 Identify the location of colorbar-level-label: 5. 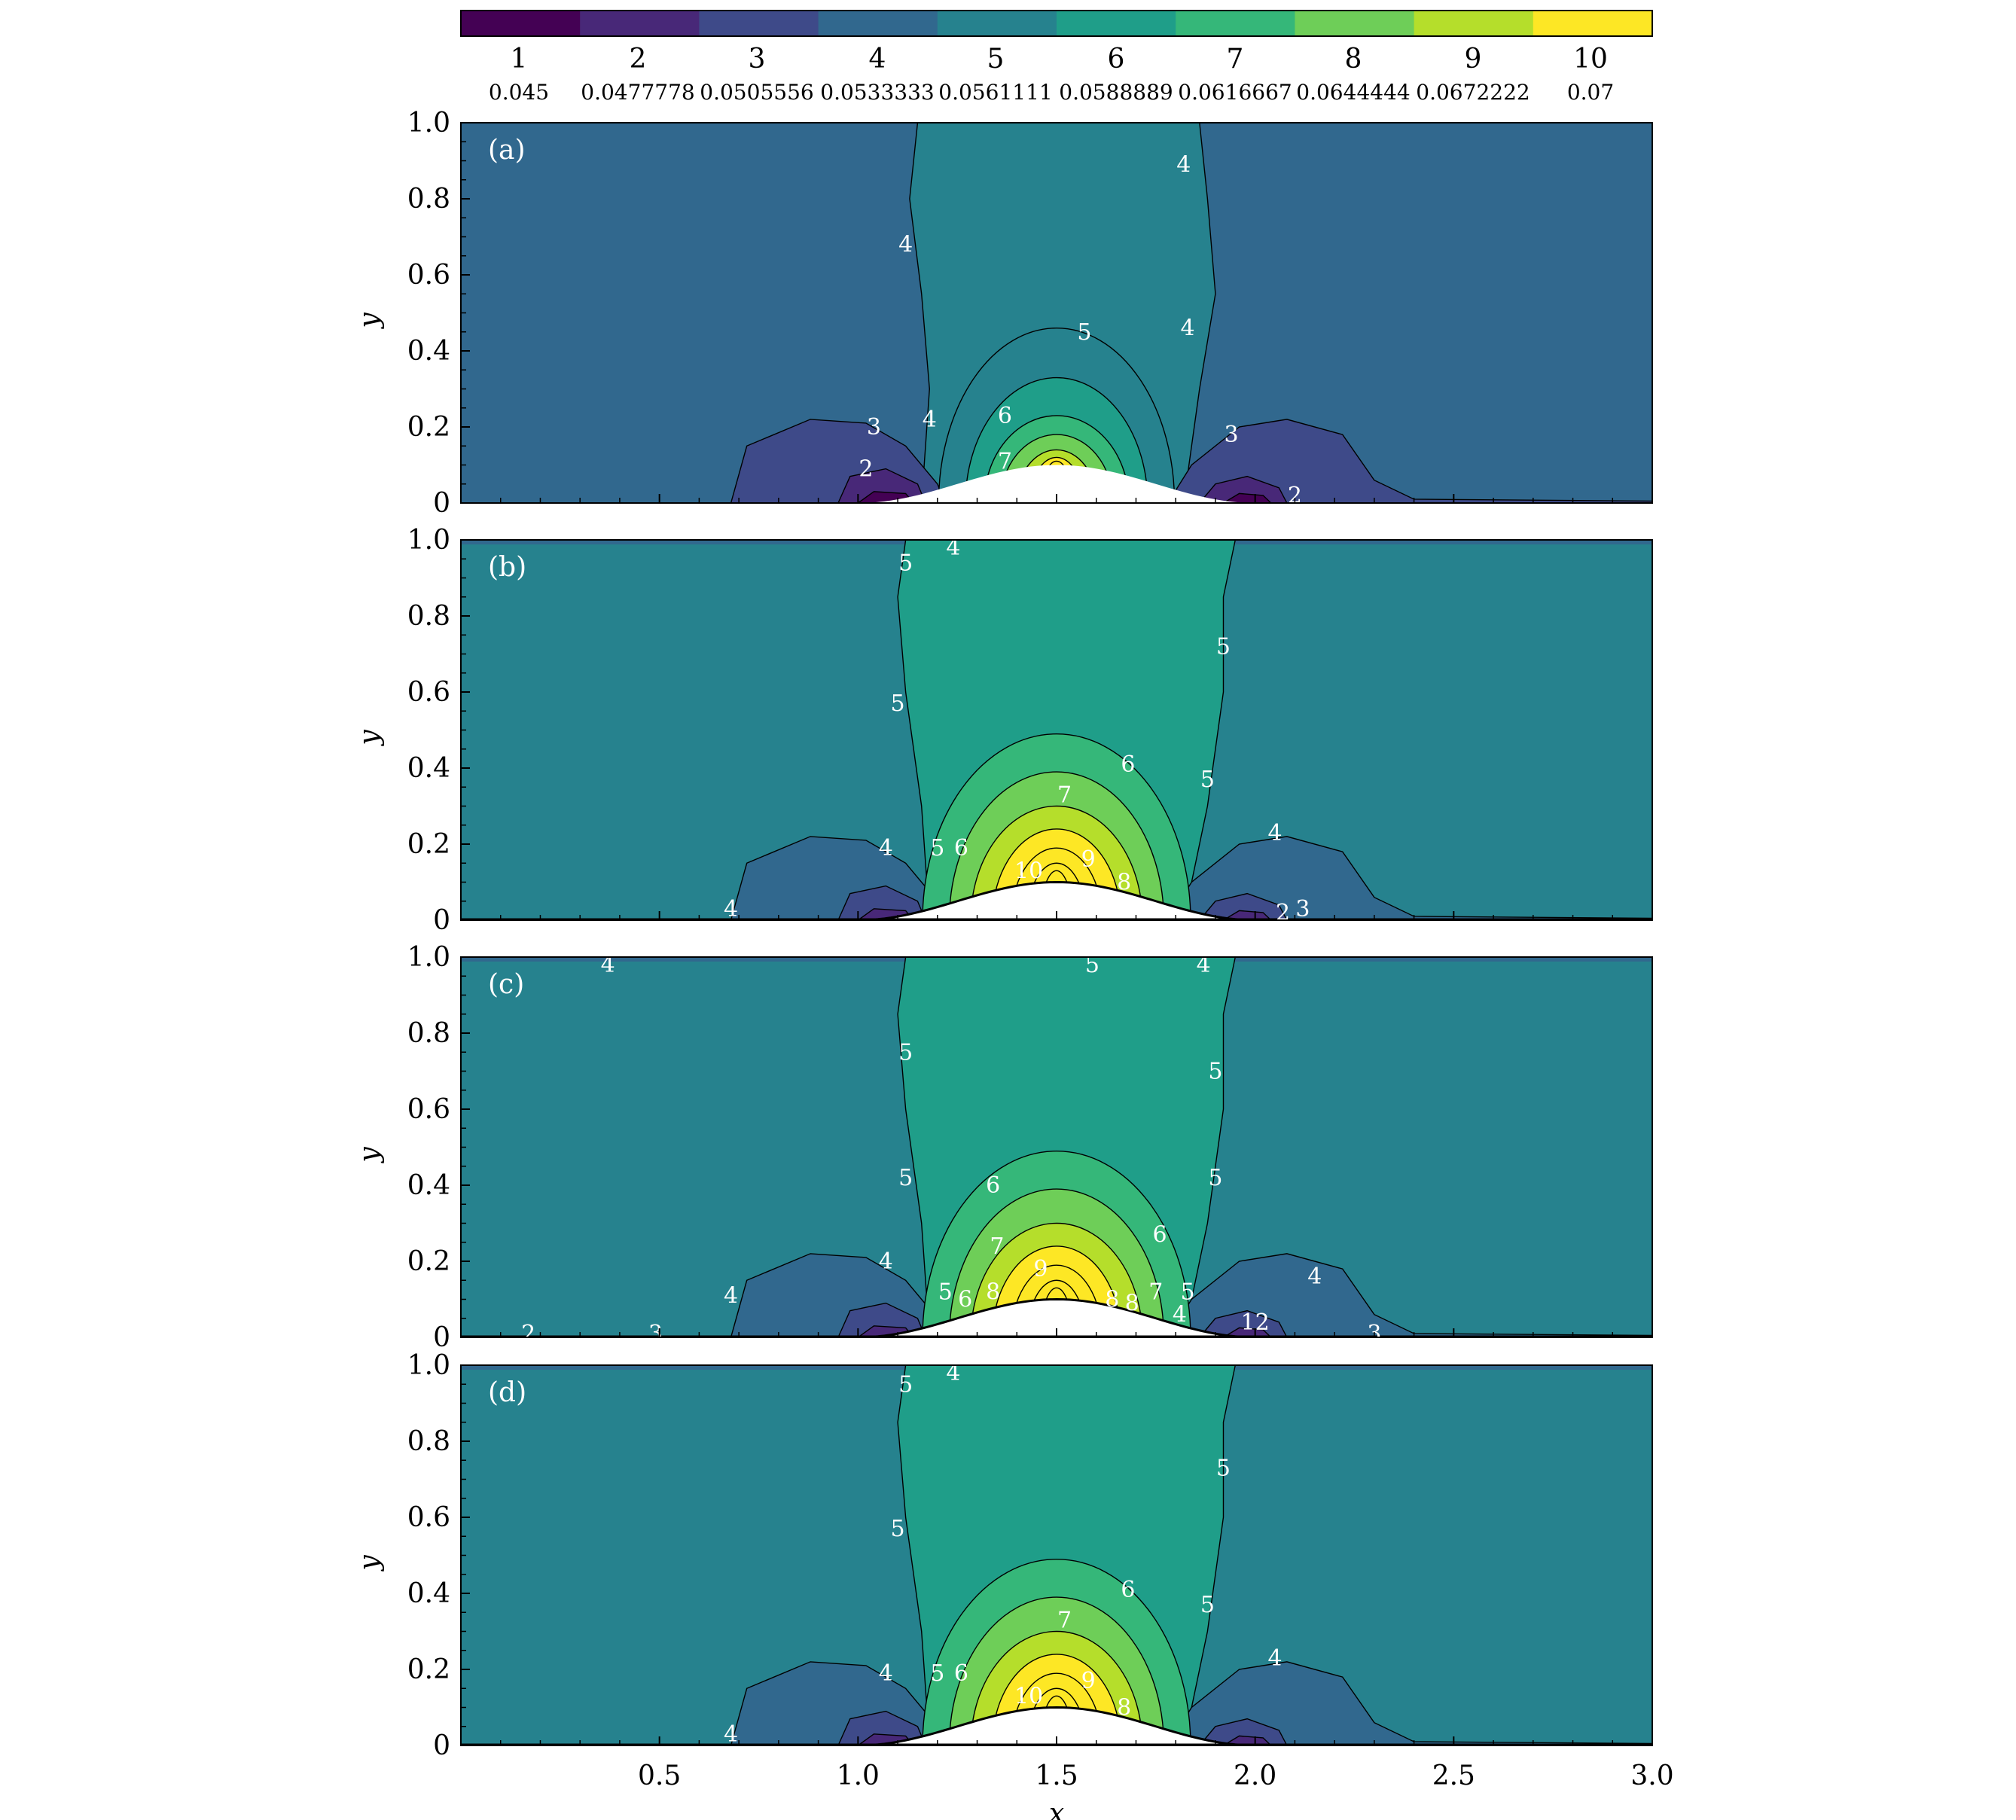
(996, 59).